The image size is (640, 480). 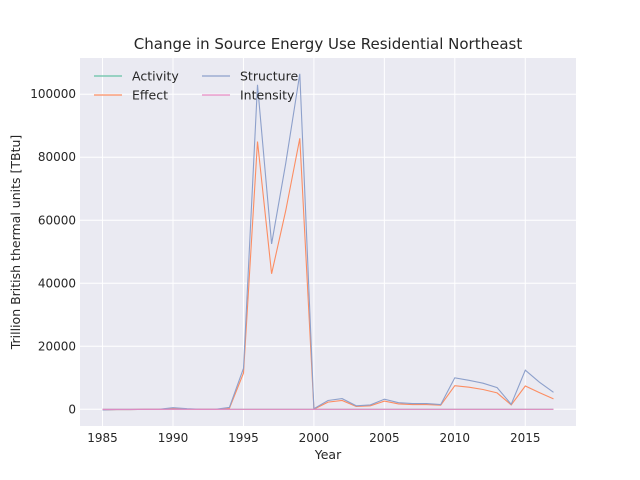 I want to click on x-tick-label: 1995, so click(x=243, y=438).